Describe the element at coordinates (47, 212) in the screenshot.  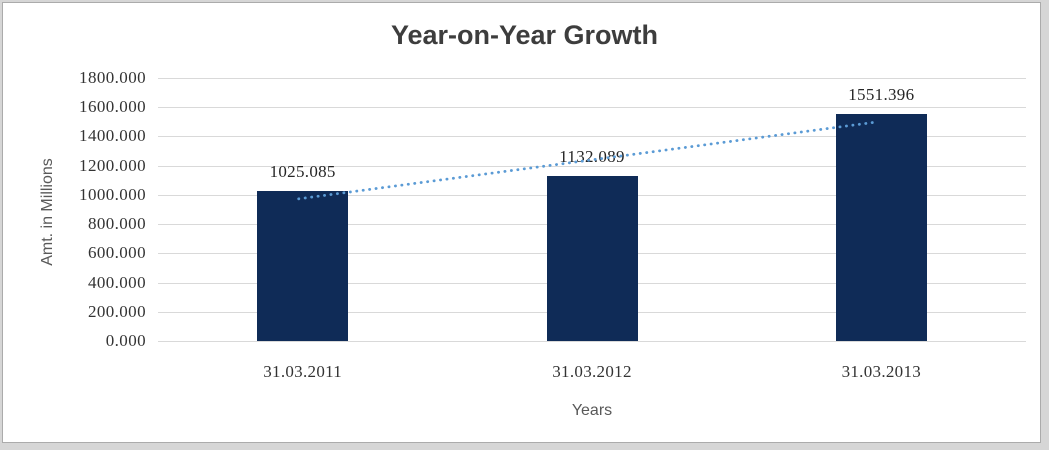
I see `y-axis-title: Amt. in Millions` at that location.